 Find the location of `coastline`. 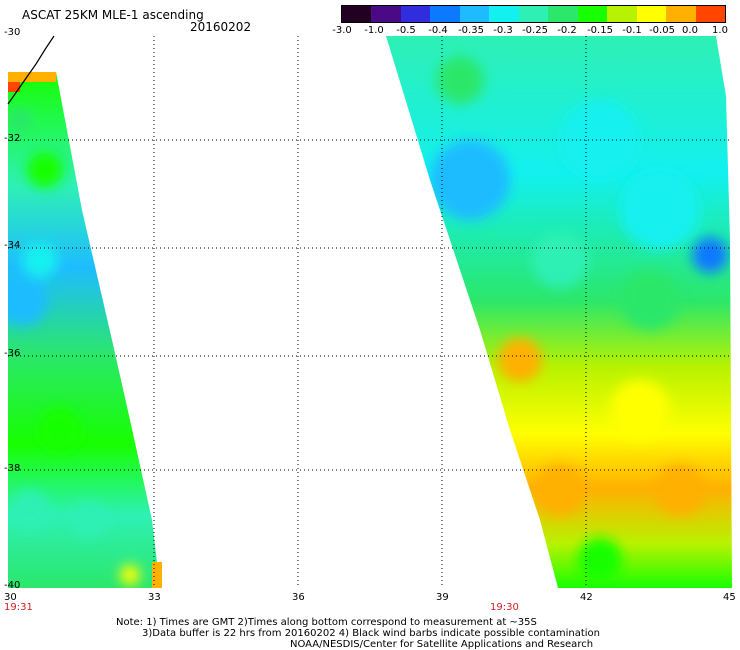

coastline is located at coordinates (31, 70).